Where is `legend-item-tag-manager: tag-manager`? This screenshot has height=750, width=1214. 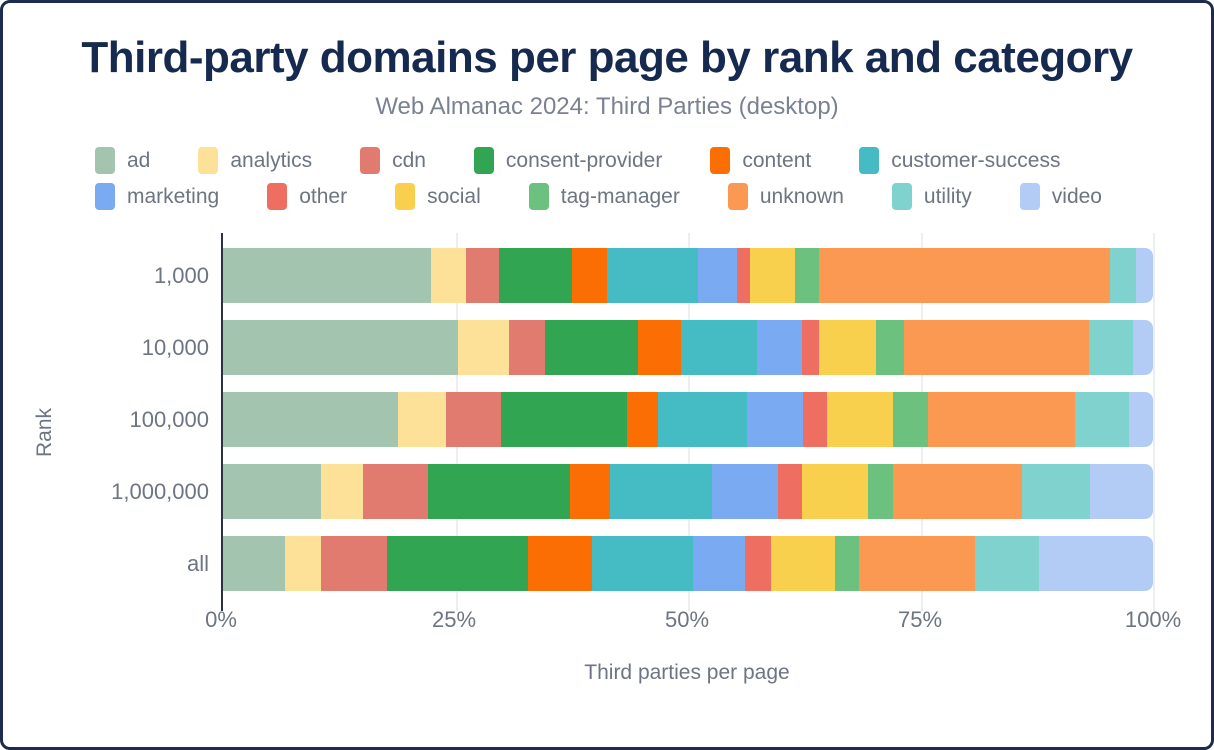
legend-item-tag-manager: tag-manager is located at coordinates (604, 196).